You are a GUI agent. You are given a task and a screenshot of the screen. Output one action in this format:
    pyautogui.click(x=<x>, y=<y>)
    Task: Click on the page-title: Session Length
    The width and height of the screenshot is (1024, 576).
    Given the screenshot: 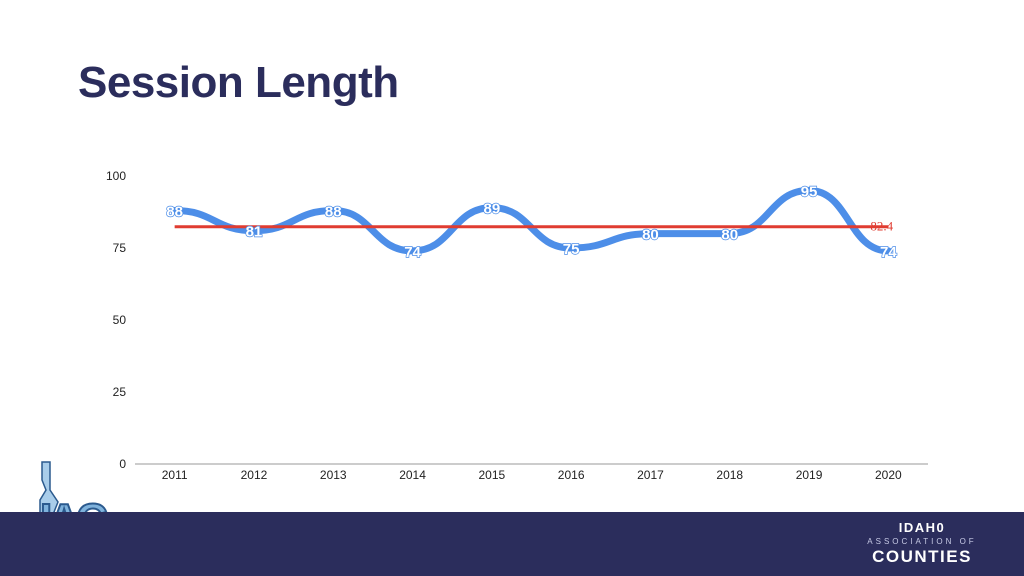 What is the action you would take?
    pyautogui.click(x=238, y=82)
    